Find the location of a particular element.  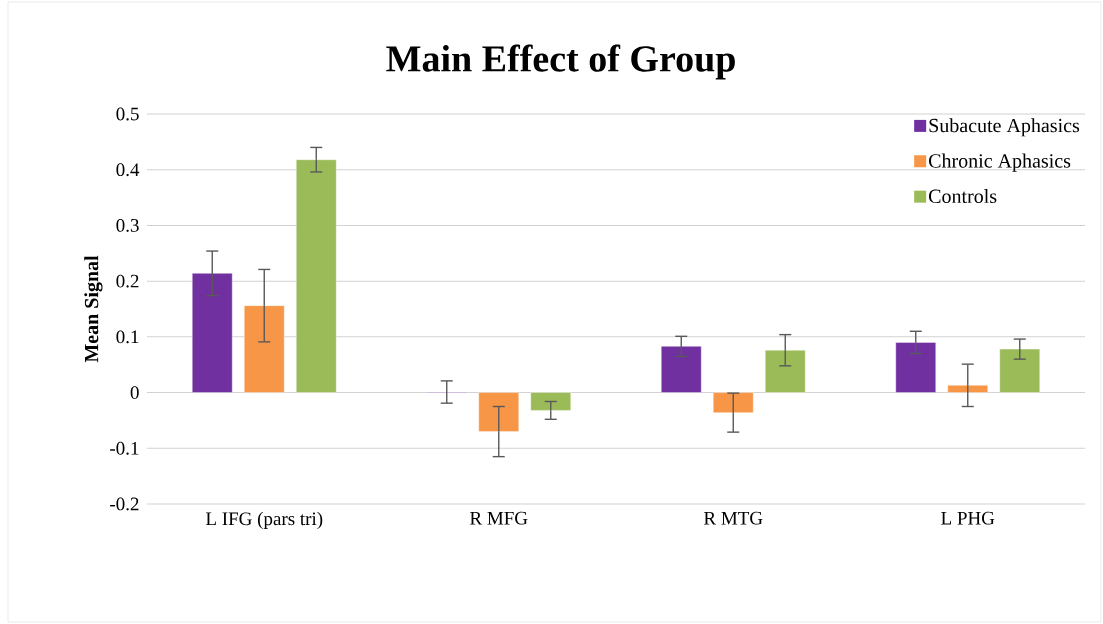

legend-label: Controls is located at coordinates (962, 196).